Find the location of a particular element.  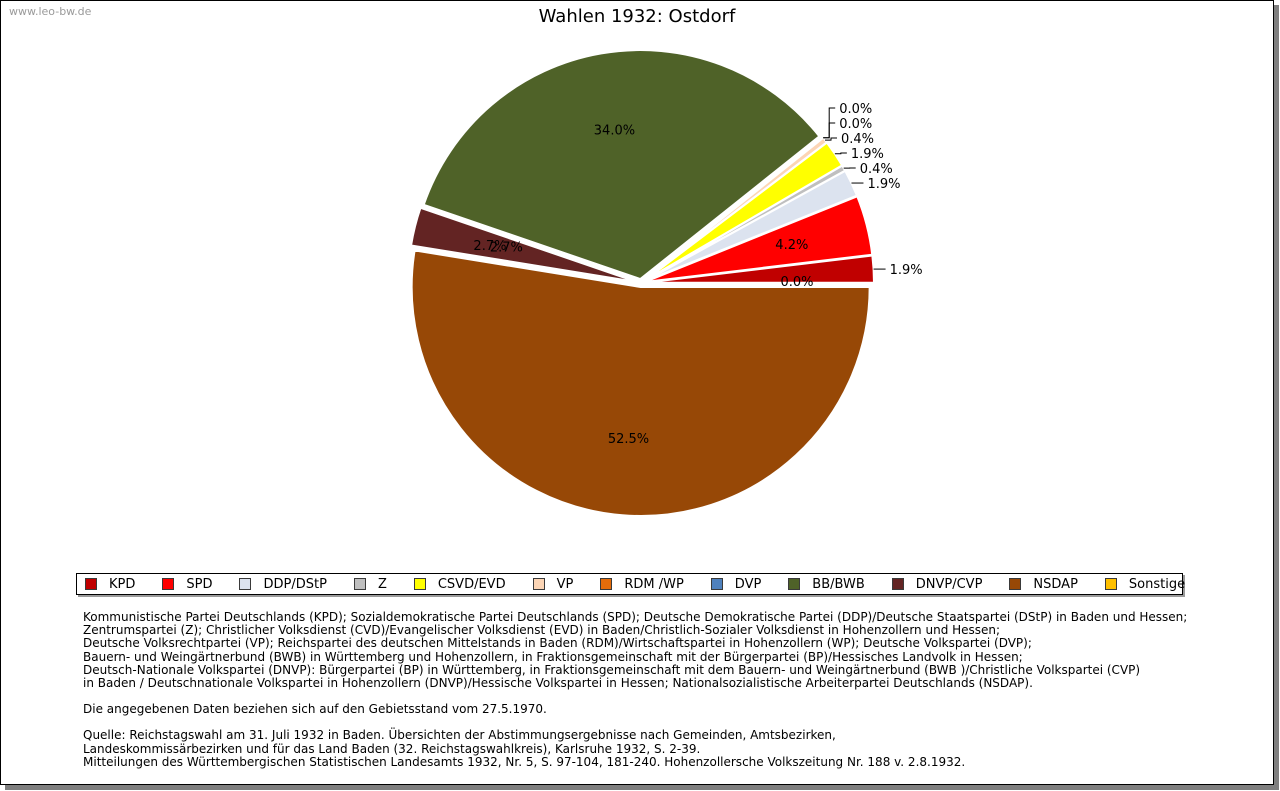

slice-value-label: 52.5% is located at coordinates (628, 439).